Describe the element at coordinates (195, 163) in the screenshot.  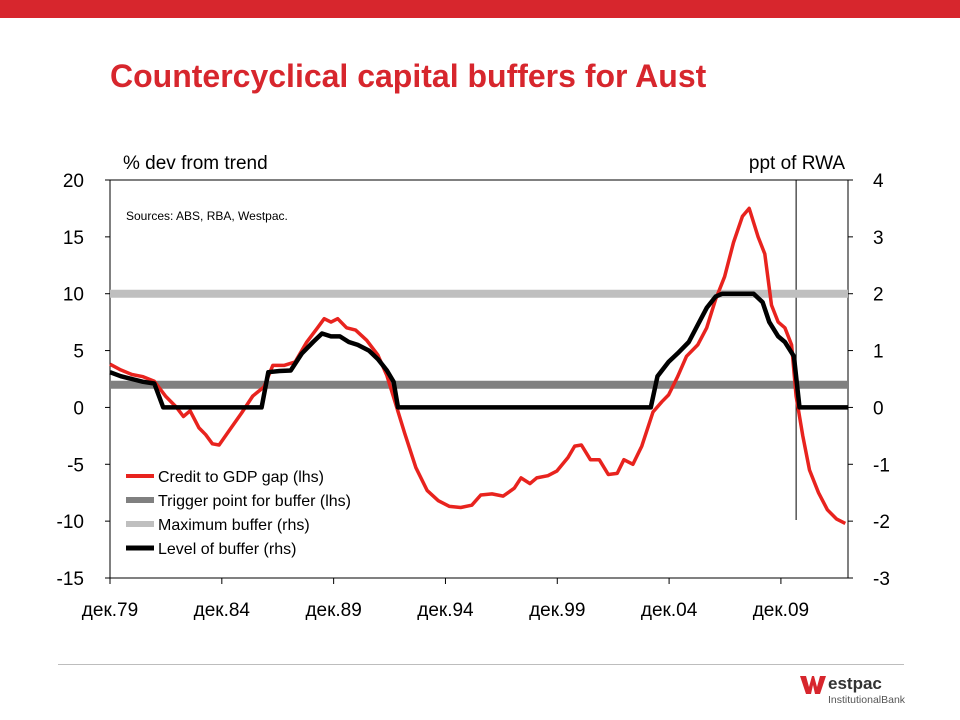
I see `y-left-axis-title: % dev from trend` at that location.